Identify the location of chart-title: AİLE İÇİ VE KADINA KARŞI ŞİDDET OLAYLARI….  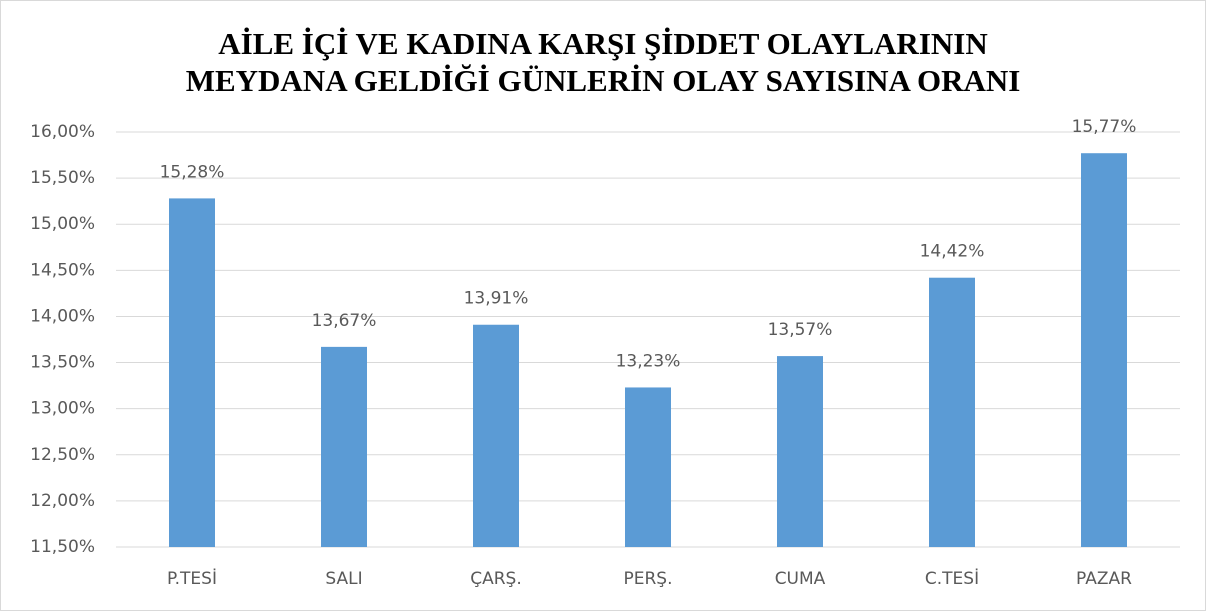
(602, 43).